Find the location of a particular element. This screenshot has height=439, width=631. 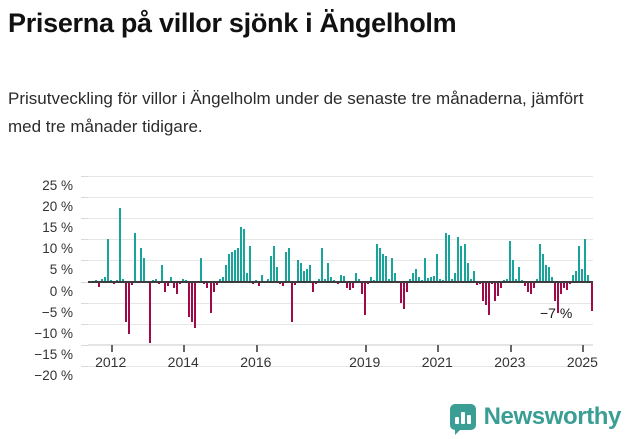

bar-chart-bubble-icon is located at coordinates (462, 419).